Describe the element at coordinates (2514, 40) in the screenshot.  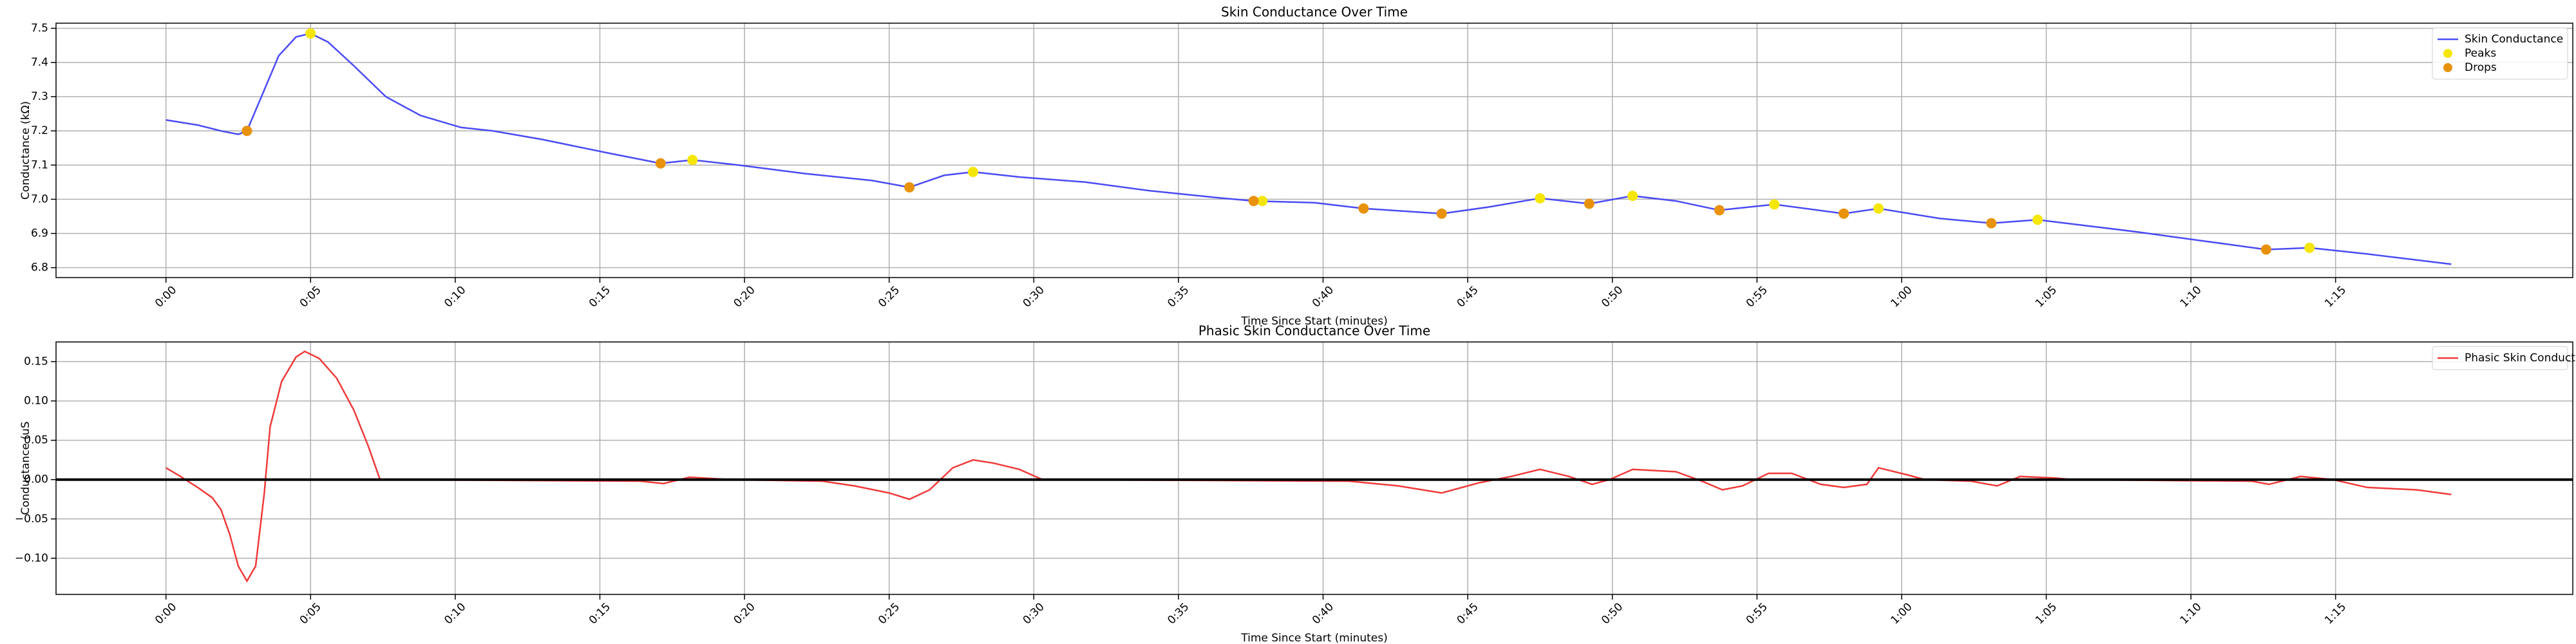
I see `legend-label: Skin Conductance` at that location.